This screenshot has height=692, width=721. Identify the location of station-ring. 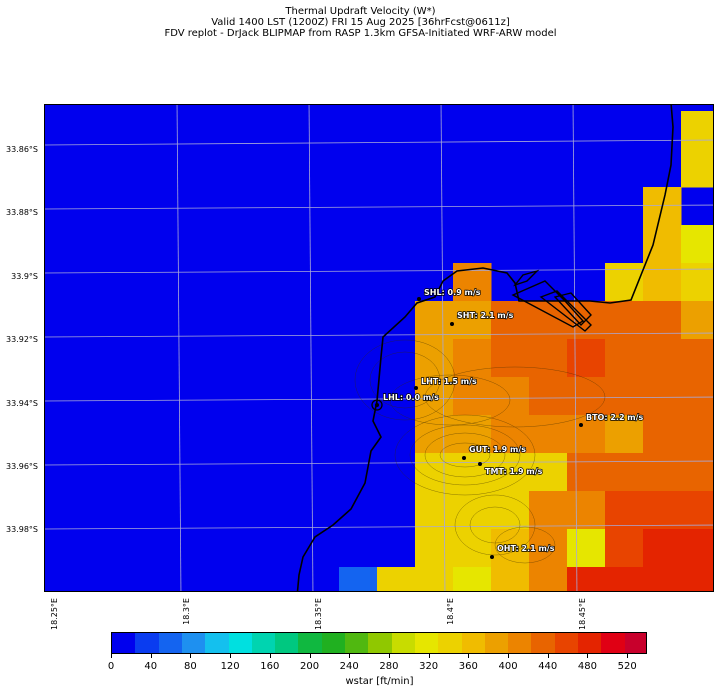
(377, 405).